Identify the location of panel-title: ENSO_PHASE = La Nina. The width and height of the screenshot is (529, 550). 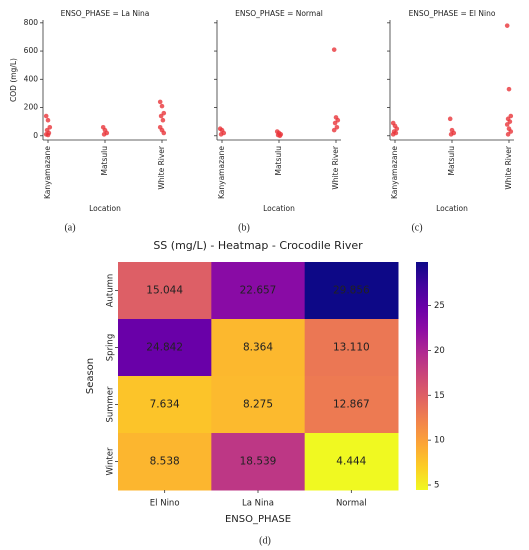
(105, 13).